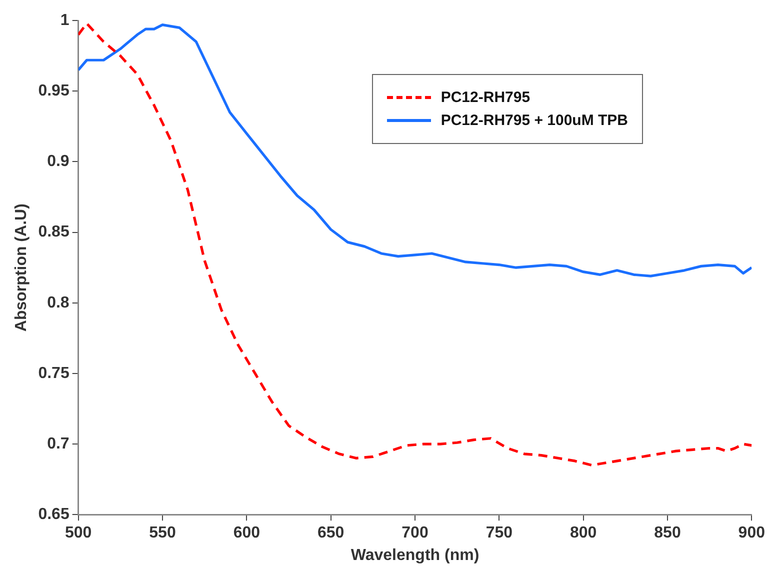 This screenshot has width=776, height=573. I want to click on x-tick-label: 550, so click(162, 533).